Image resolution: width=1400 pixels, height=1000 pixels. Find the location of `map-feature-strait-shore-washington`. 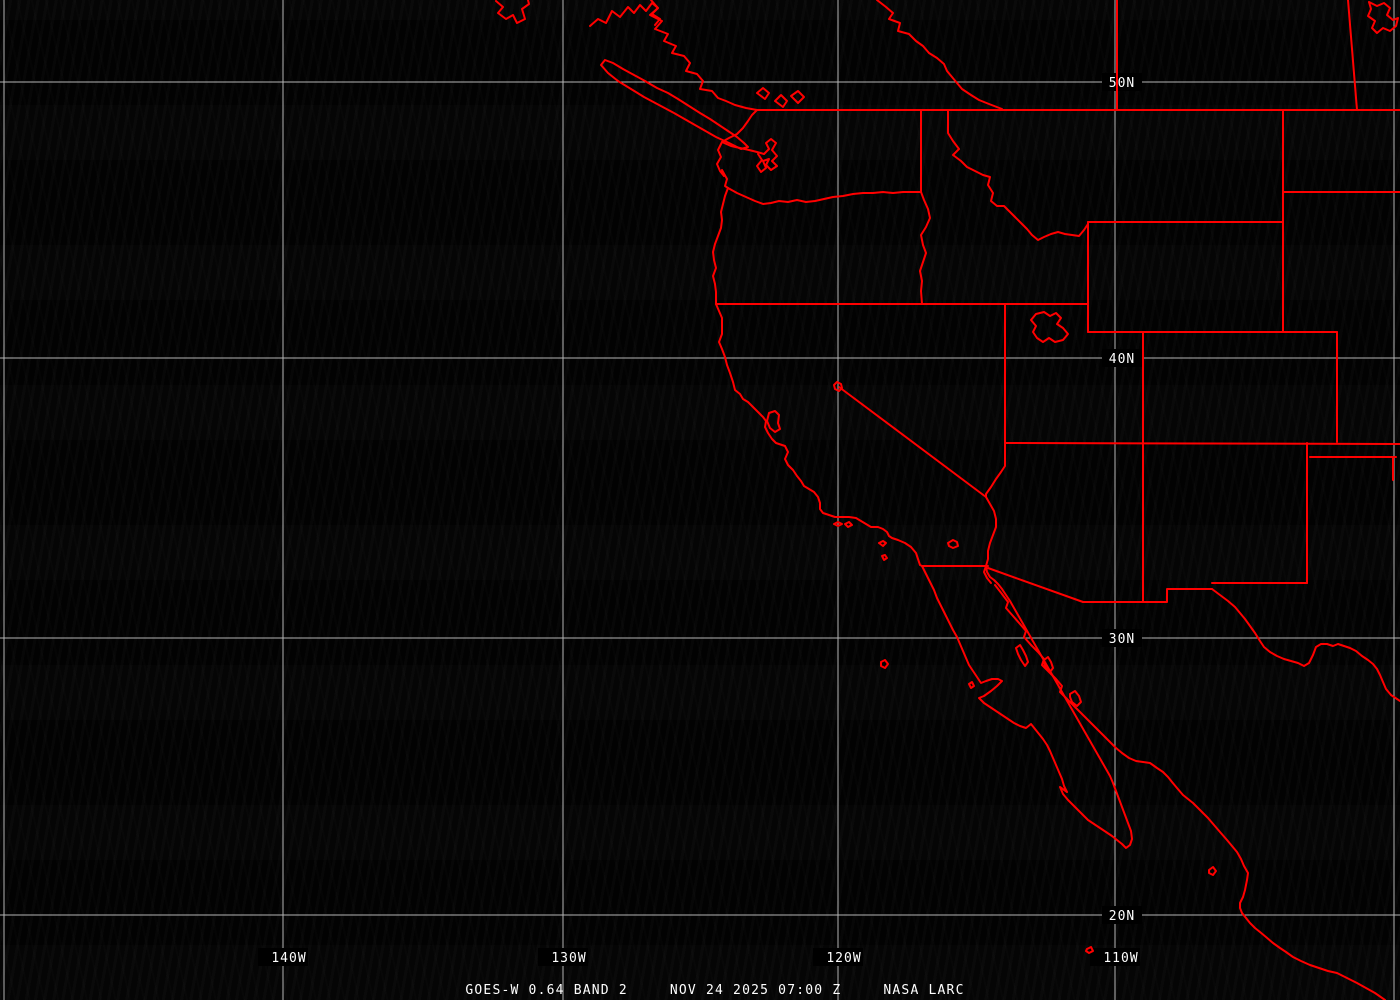

map-feature-strait-shore-washington is located at coordinates (743, 148).